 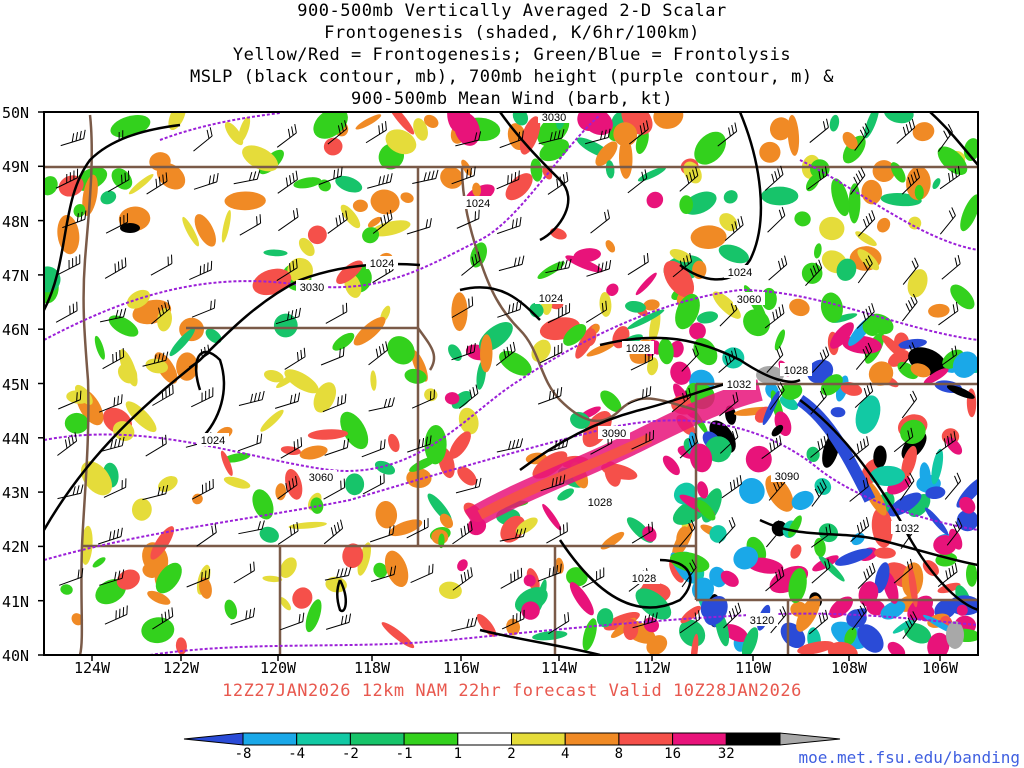 What do you see at coordinates (16, 601) in the screenshot?
I see `lat-label: 41N` at bounding box center [16, 601].